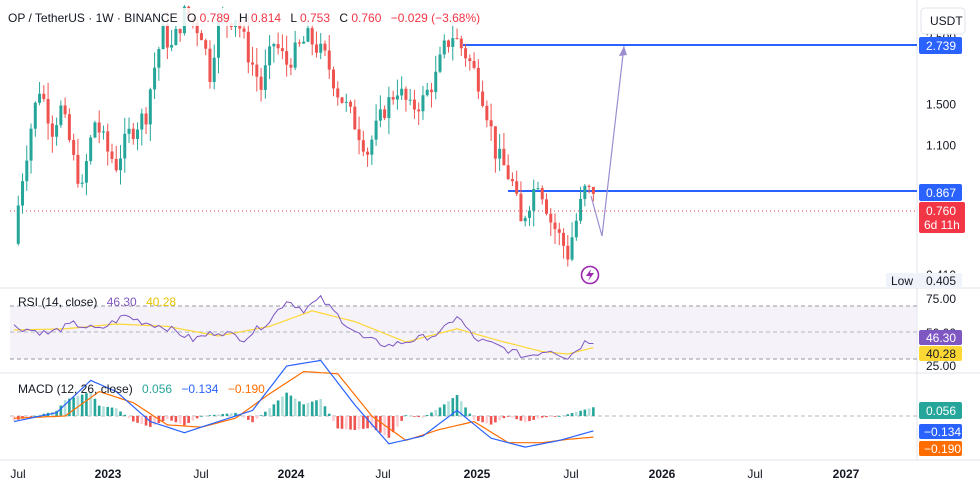  I want to click on rsi-ma-line, so click(303, 332).